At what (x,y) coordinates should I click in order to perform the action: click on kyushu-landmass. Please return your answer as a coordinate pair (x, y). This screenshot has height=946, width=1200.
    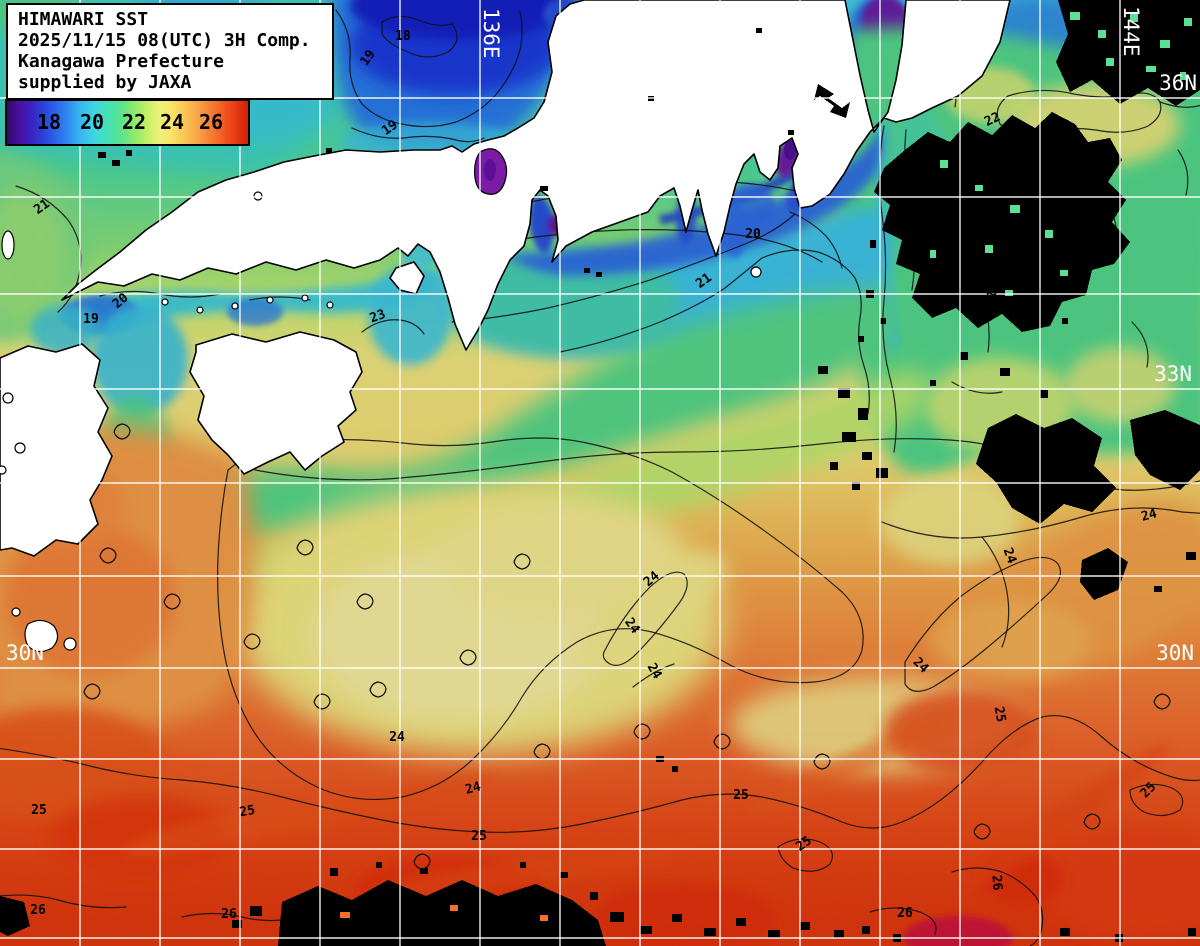
    Looking at the image, I should click on (56, 450).